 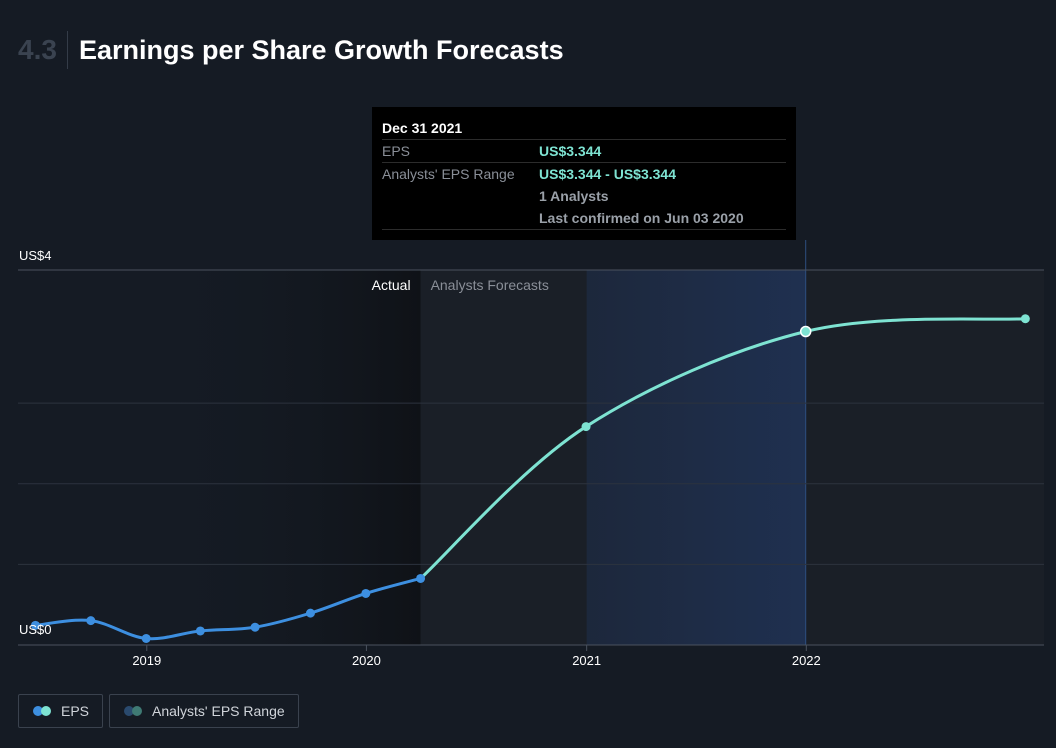 What do you see at coordinates (490, 285) in the screenshot?
I see `forecast-region-label: Analysts Forecasts` at bounding box center [490, 285].